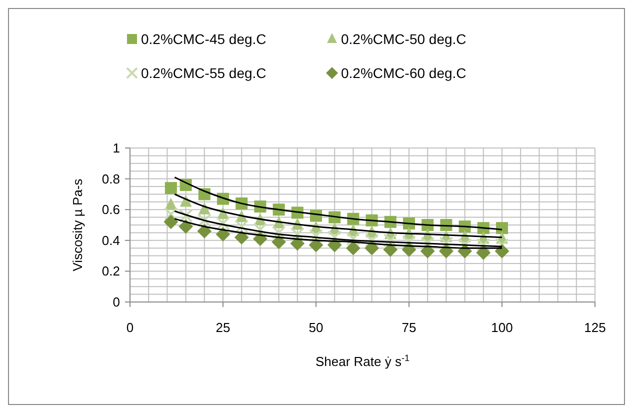 The image size is (633, 413). I want to click on y-axis-title: Viscosity µ Pa-s, so click(77, 225).